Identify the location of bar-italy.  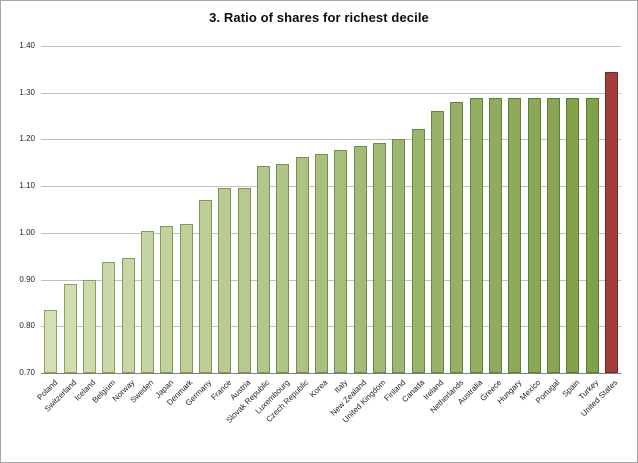
(341, 261).